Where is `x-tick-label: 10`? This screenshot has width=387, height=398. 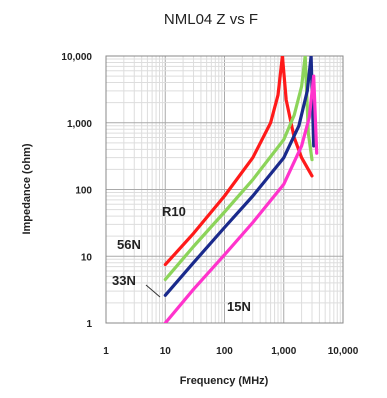
x-tick-label: 10 is located at coordinates (166, 351).